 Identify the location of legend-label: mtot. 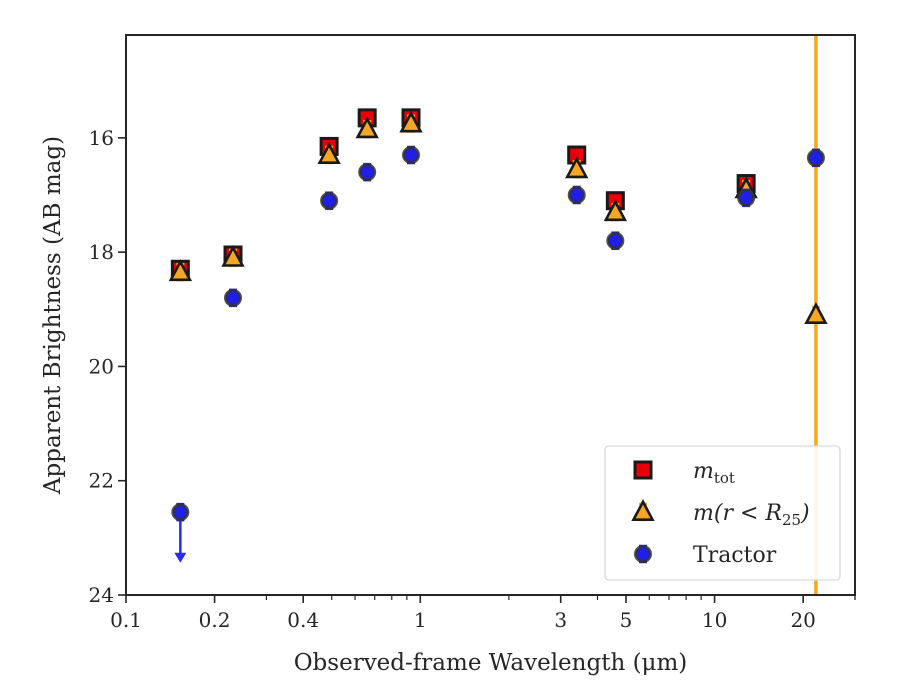
(714, 473).